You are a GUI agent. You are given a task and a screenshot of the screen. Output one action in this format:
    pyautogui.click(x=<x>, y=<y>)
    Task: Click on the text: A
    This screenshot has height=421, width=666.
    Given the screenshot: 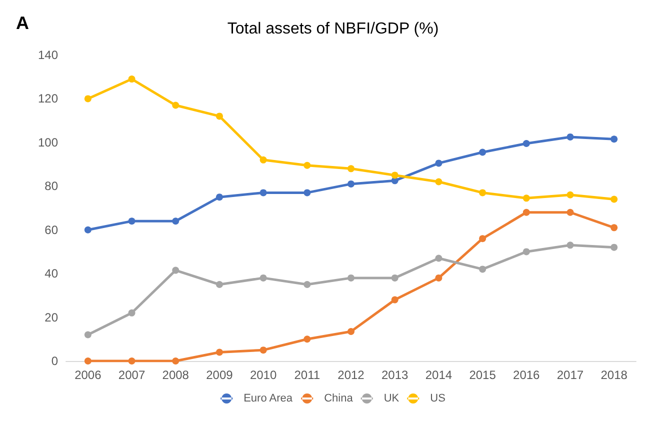 What is the action you would take?
    pyautogui.click(x=22, y=23)
    